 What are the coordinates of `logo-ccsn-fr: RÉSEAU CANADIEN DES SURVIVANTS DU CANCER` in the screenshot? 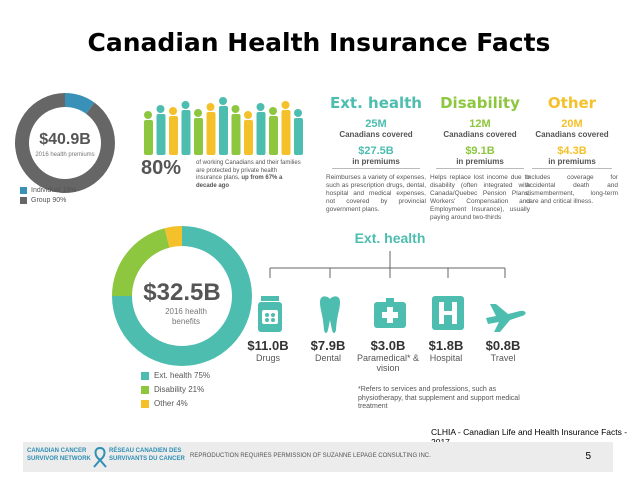 It's located at (147, 455).